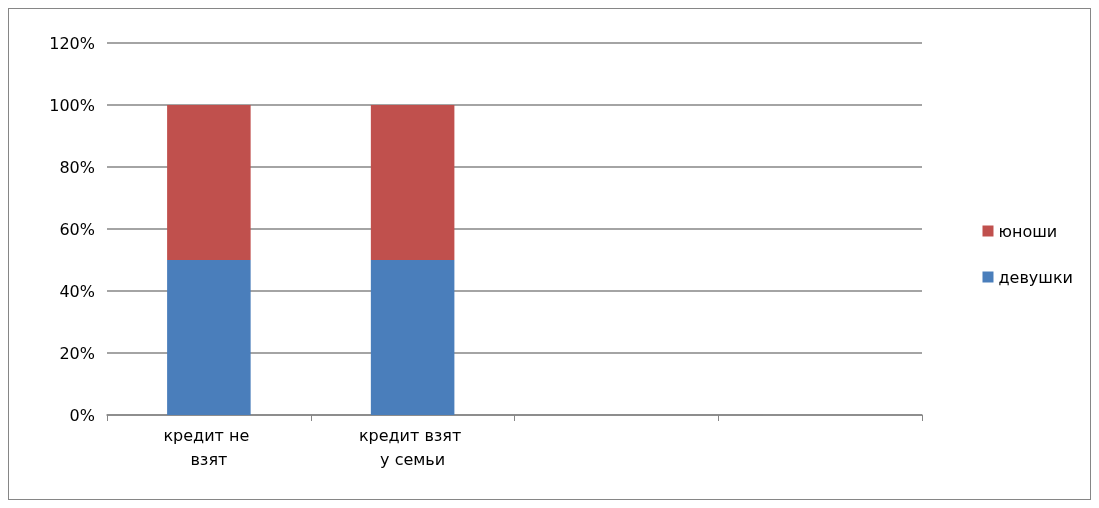 The width and height of the screenshot is (1099, 508). I want to click on y-tick-label: 40%, so click(77, 291).